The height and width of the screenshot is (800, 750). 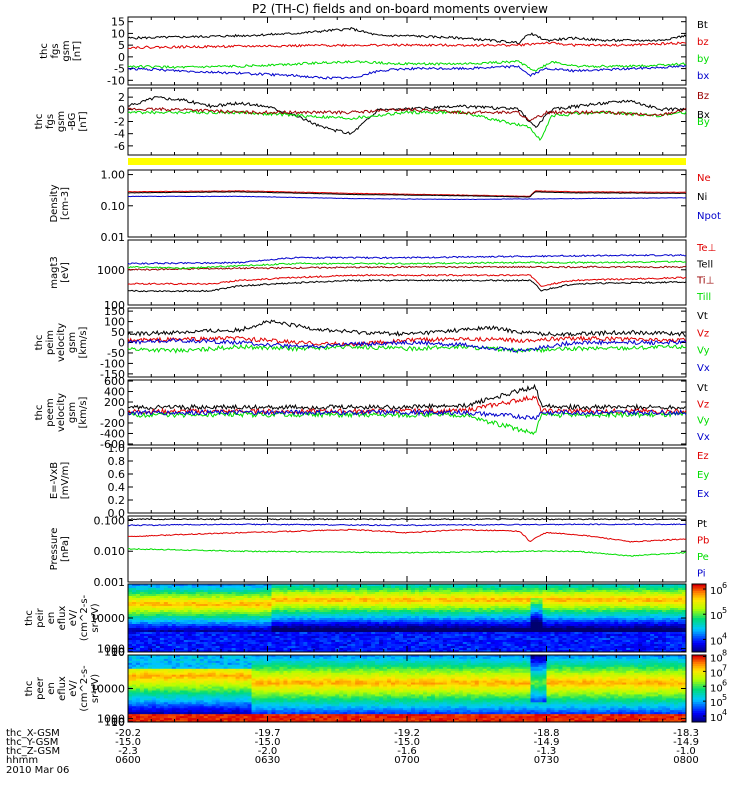 What do you see at coordinates (61, 342) in the screenshot?
I see `y-axis-label: velocity` at bounding box center [61, 342].